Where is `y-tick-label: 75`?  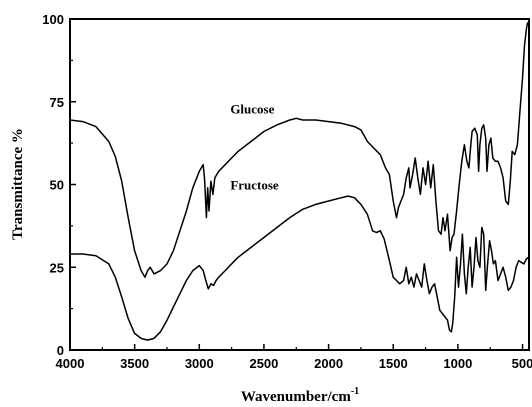 y-tick-label: 75 is located at coordinates (57, 102).